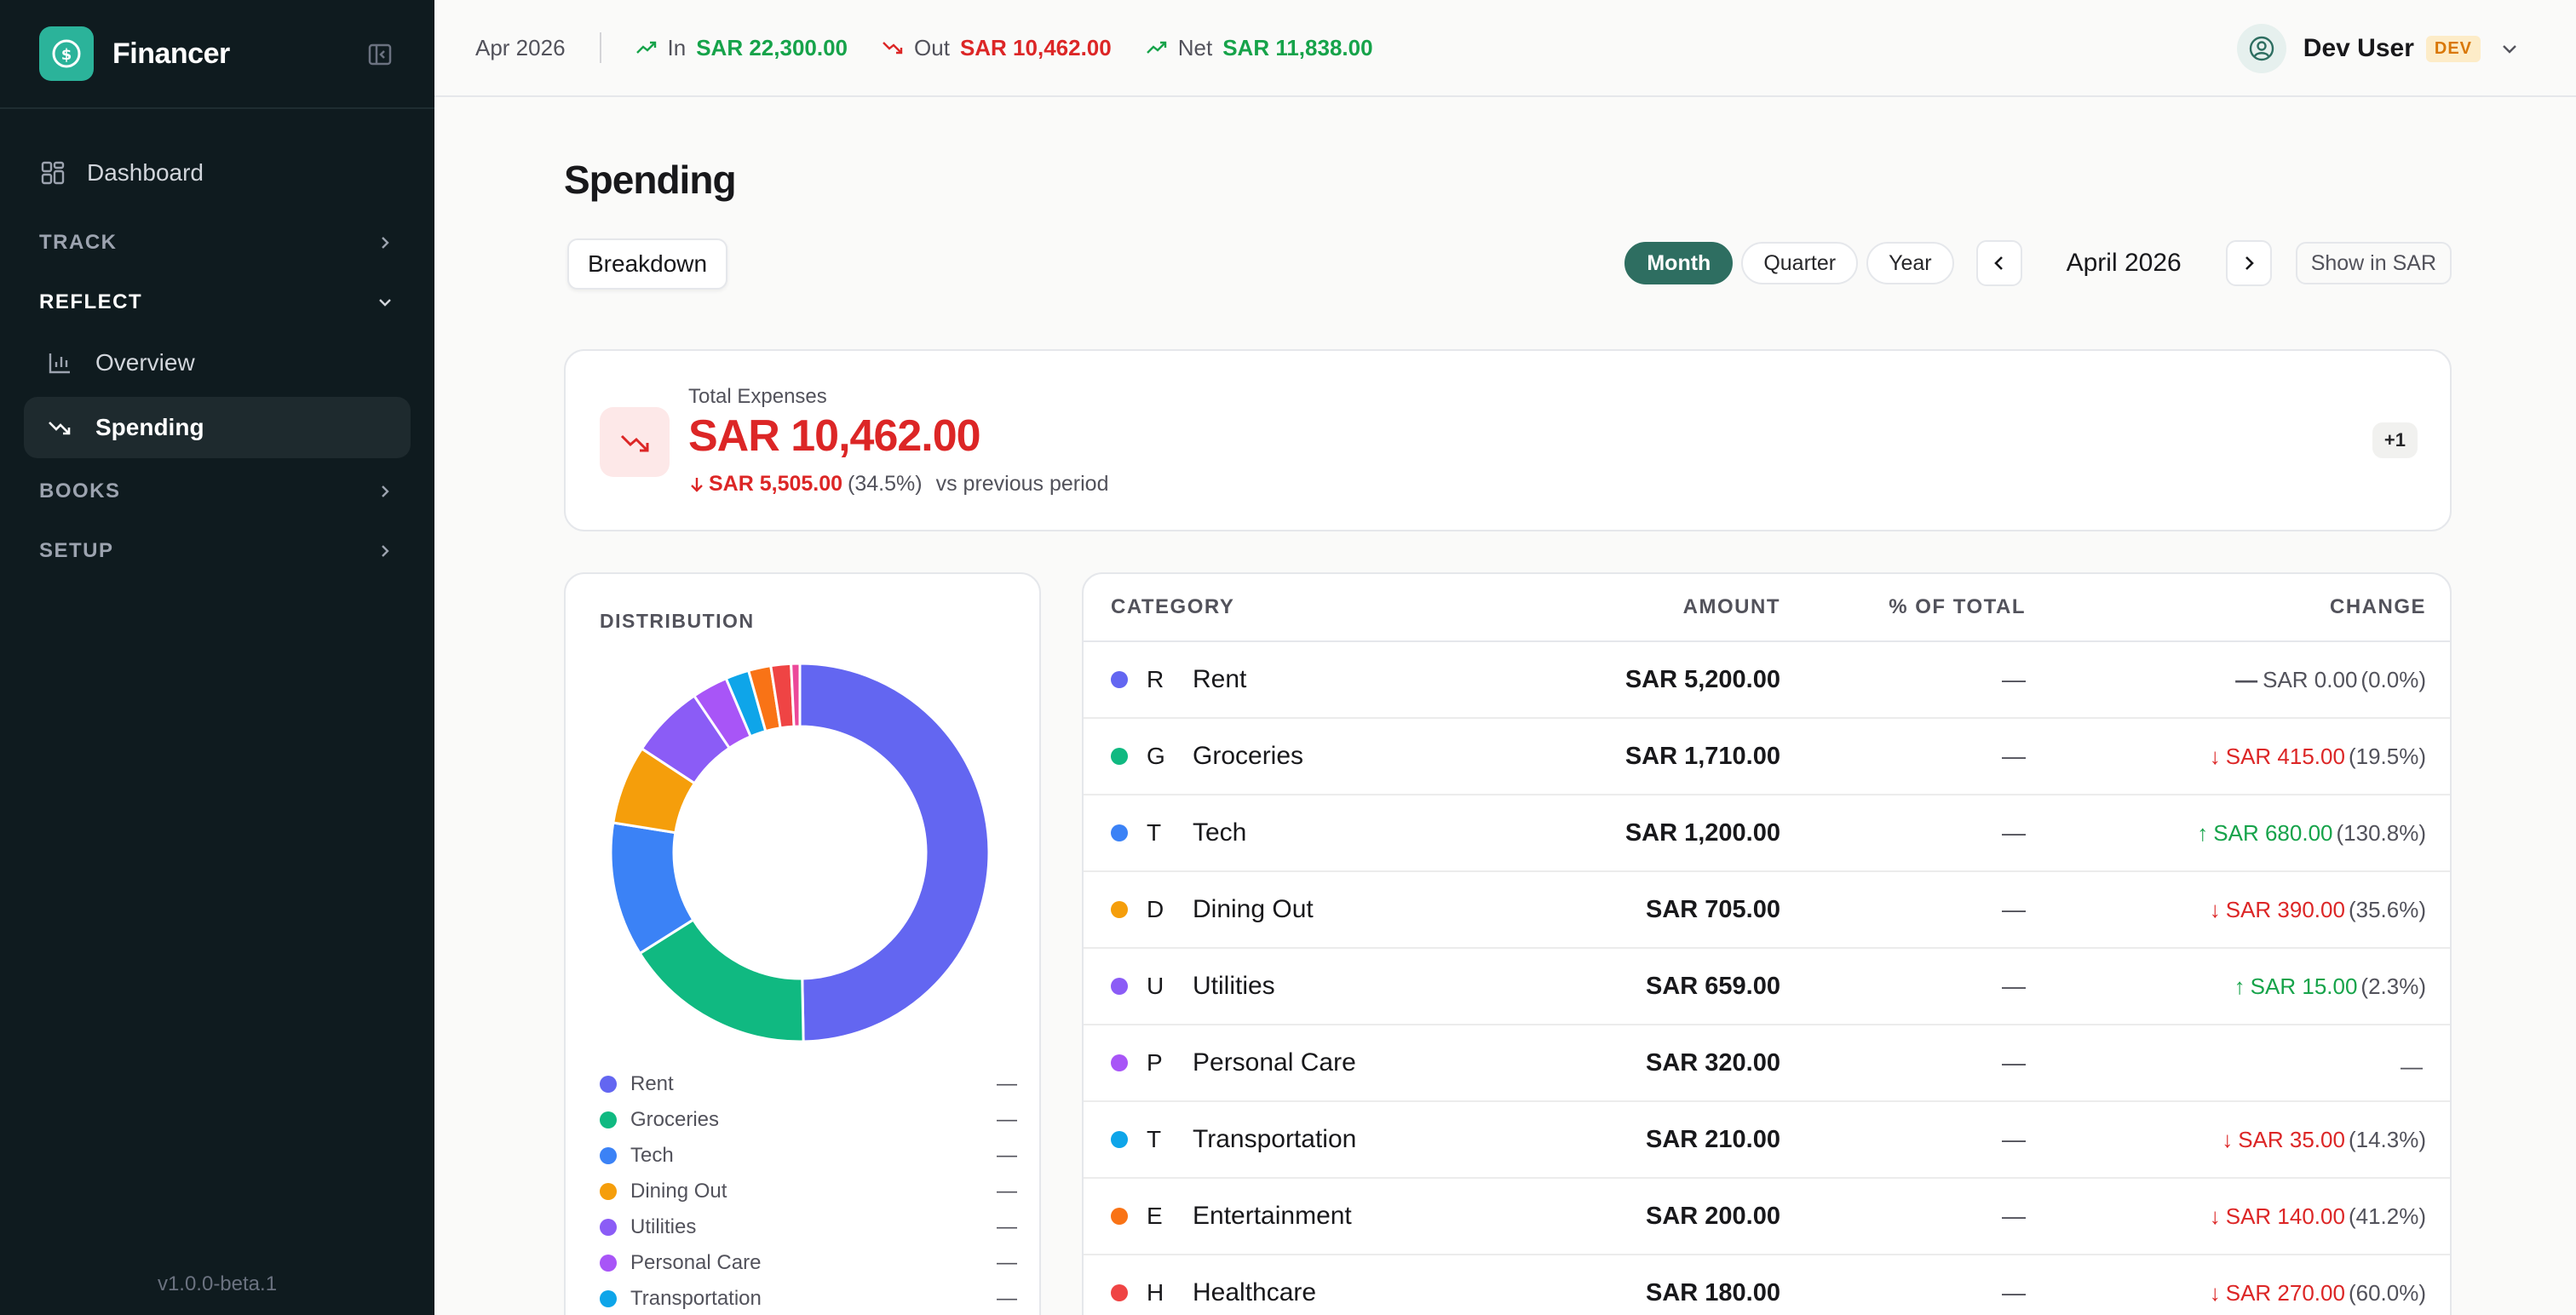  Describe the element at coordinates (60, 362) in the screenshot. I see `bar-chart-icon` at that location.